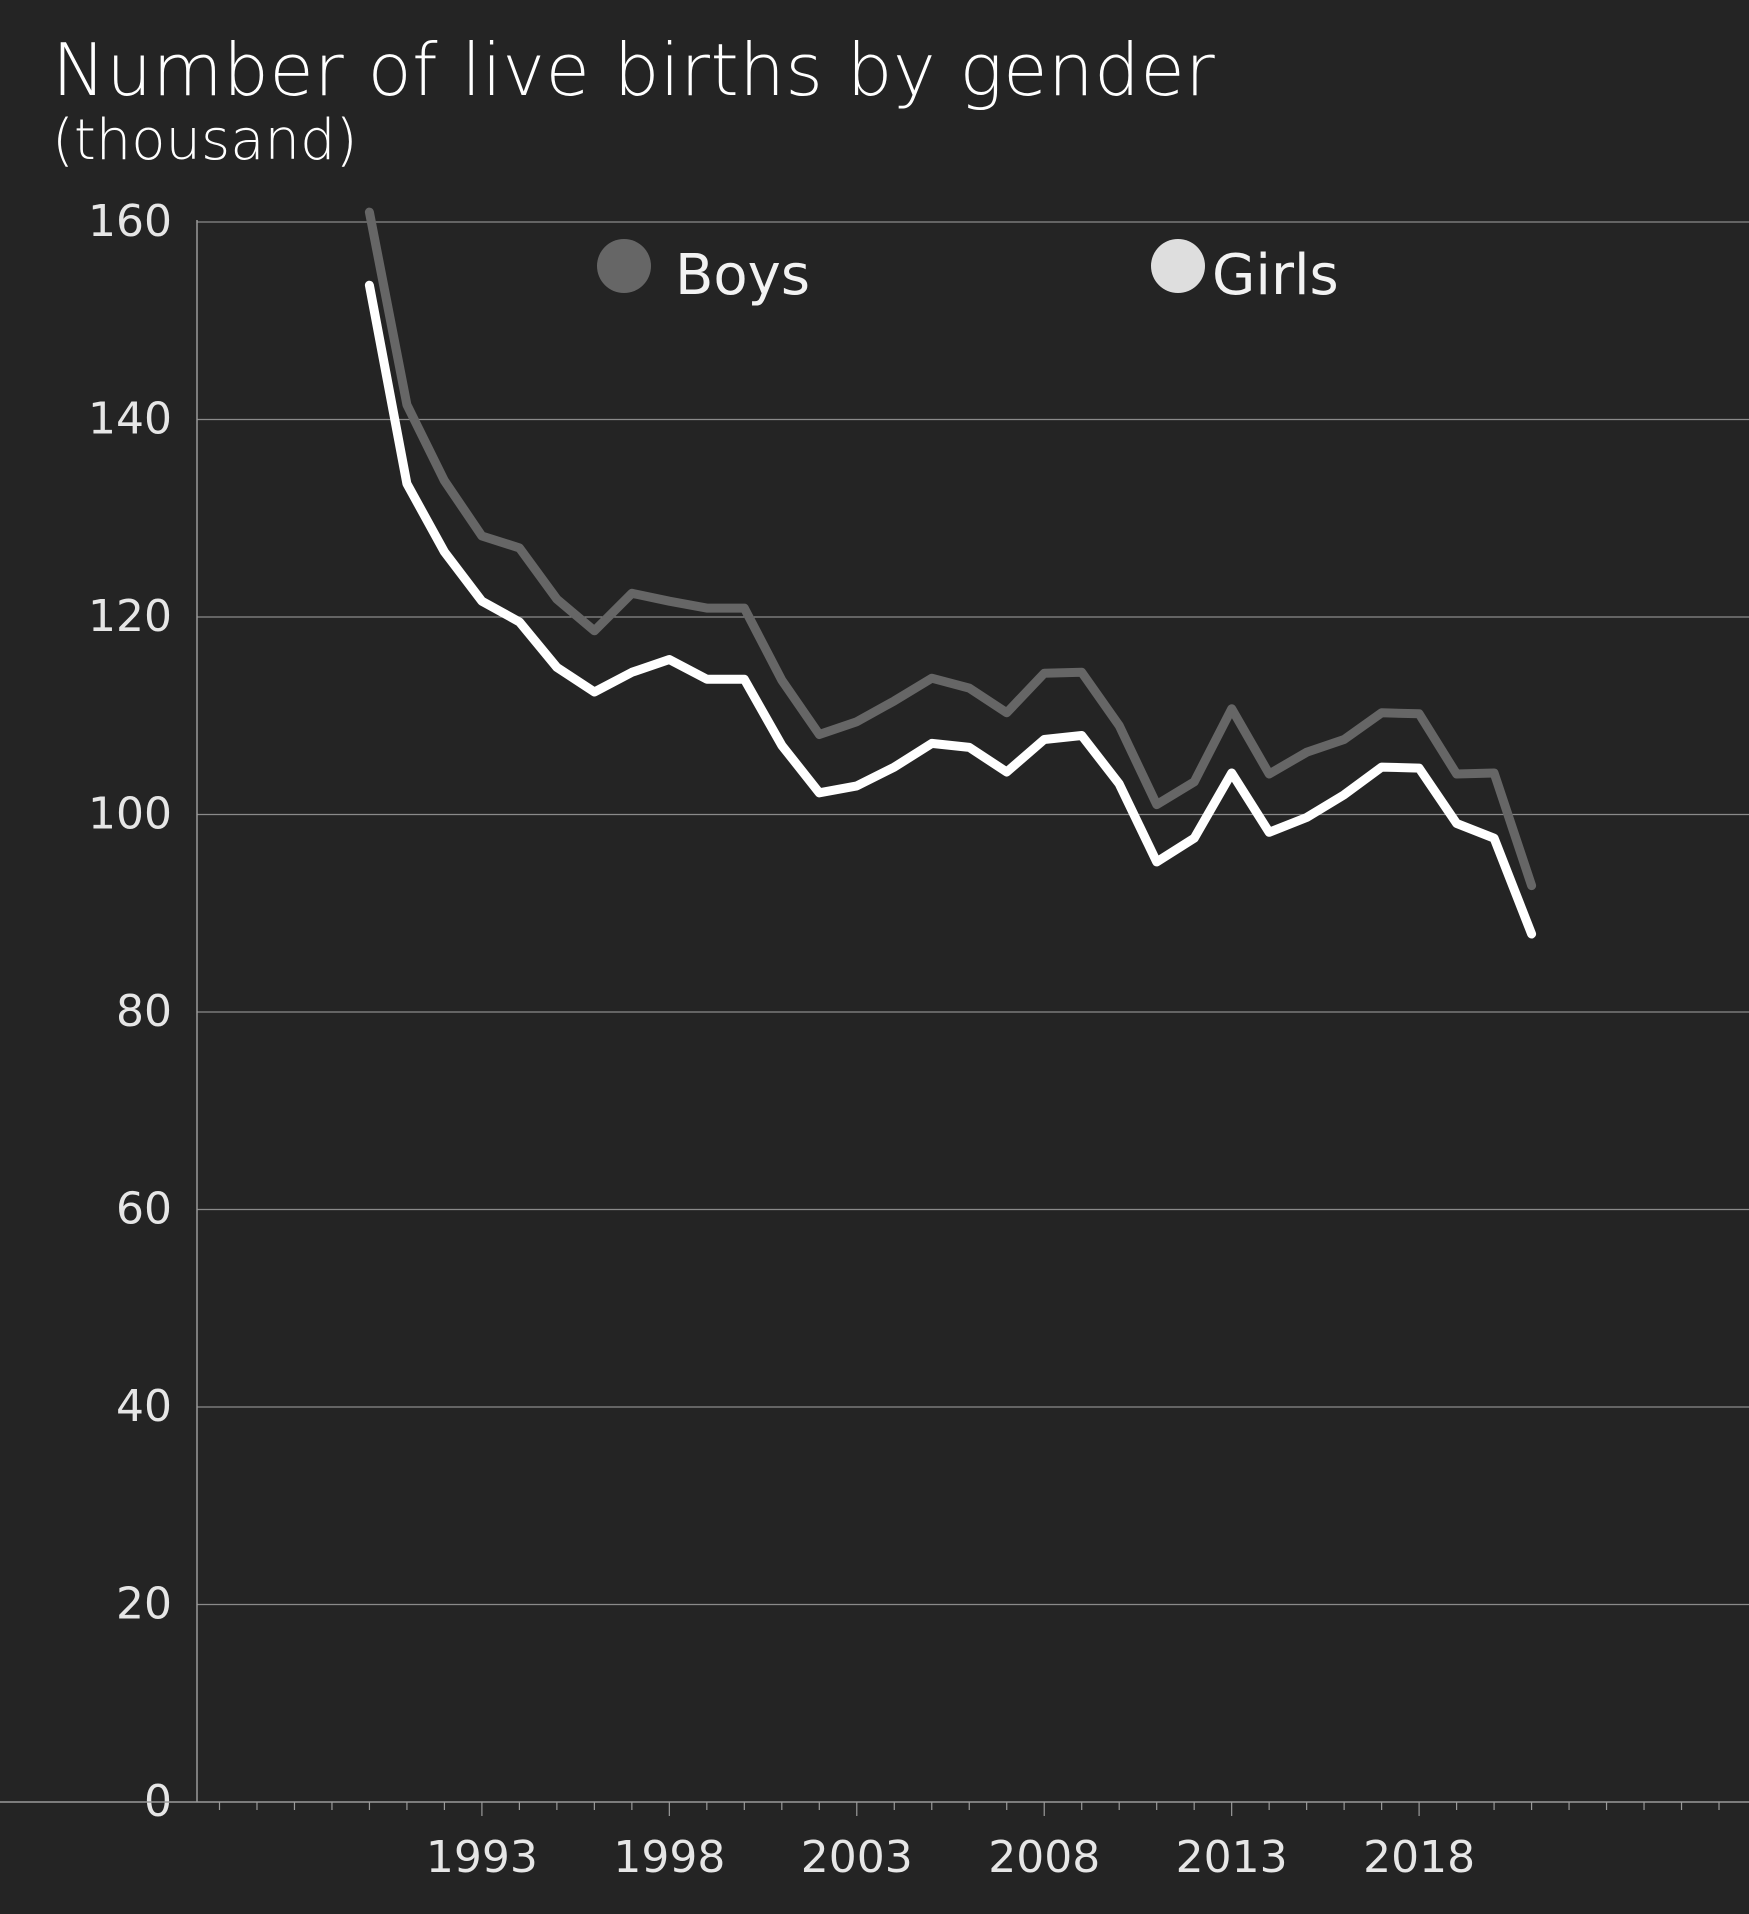  Describe the element at coordinates (634, 70) in the screenshot. I see `chart-title: Number of live births by gender` at that location.